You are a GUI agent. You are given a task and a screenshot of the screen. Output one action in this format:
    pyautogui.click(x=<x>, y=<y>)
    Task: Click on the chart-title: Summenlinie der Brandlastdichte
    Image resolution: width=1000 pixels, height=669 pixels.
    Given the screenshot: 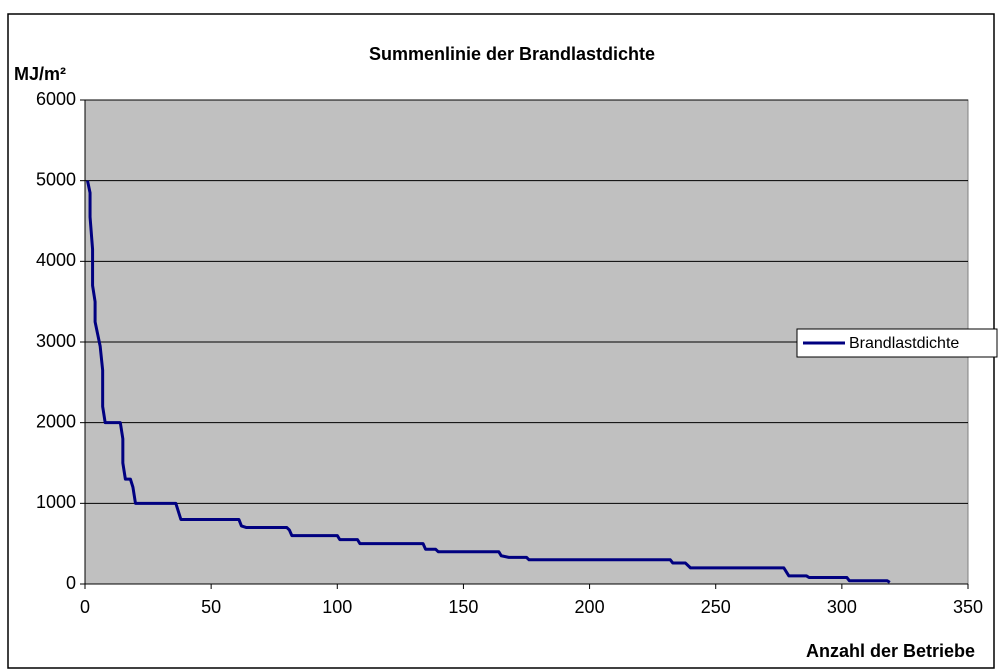 What is the action you would take?
    pyautogui.click(x=512, y=54)
    